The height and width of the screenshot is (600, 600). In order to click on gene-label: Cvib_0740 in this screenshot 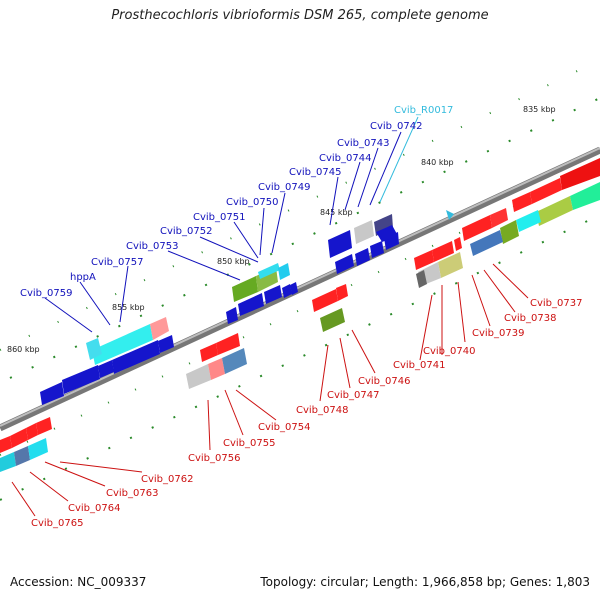, I will do `click(449, 351)`.